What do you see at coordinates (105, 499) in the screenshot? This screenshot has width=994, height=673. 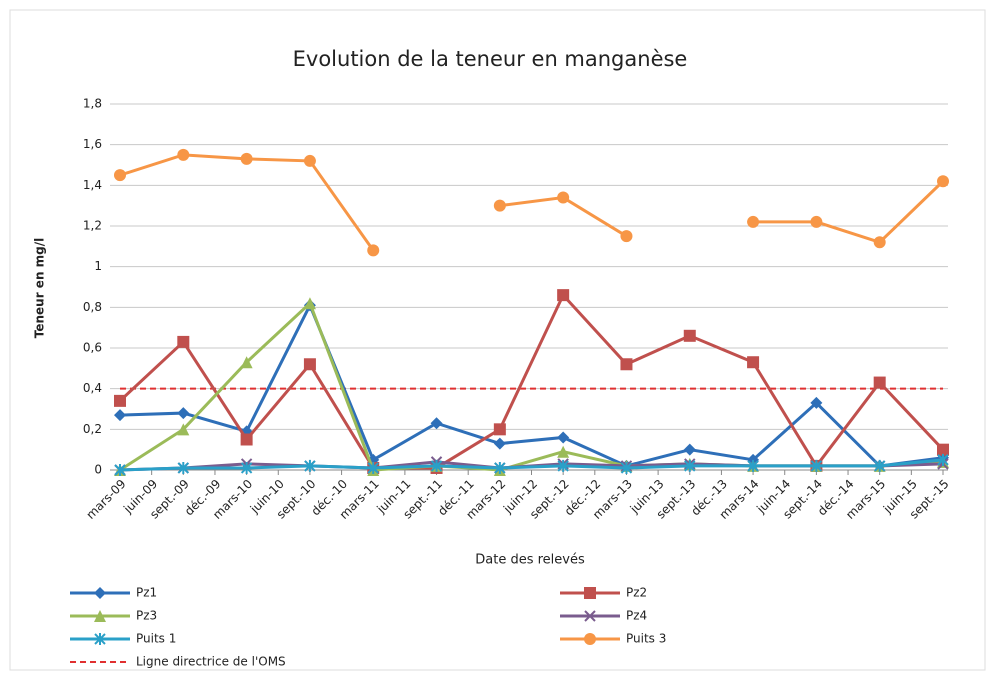 I see `x-tick-label: mars-09` at bounding box center [105, 499].